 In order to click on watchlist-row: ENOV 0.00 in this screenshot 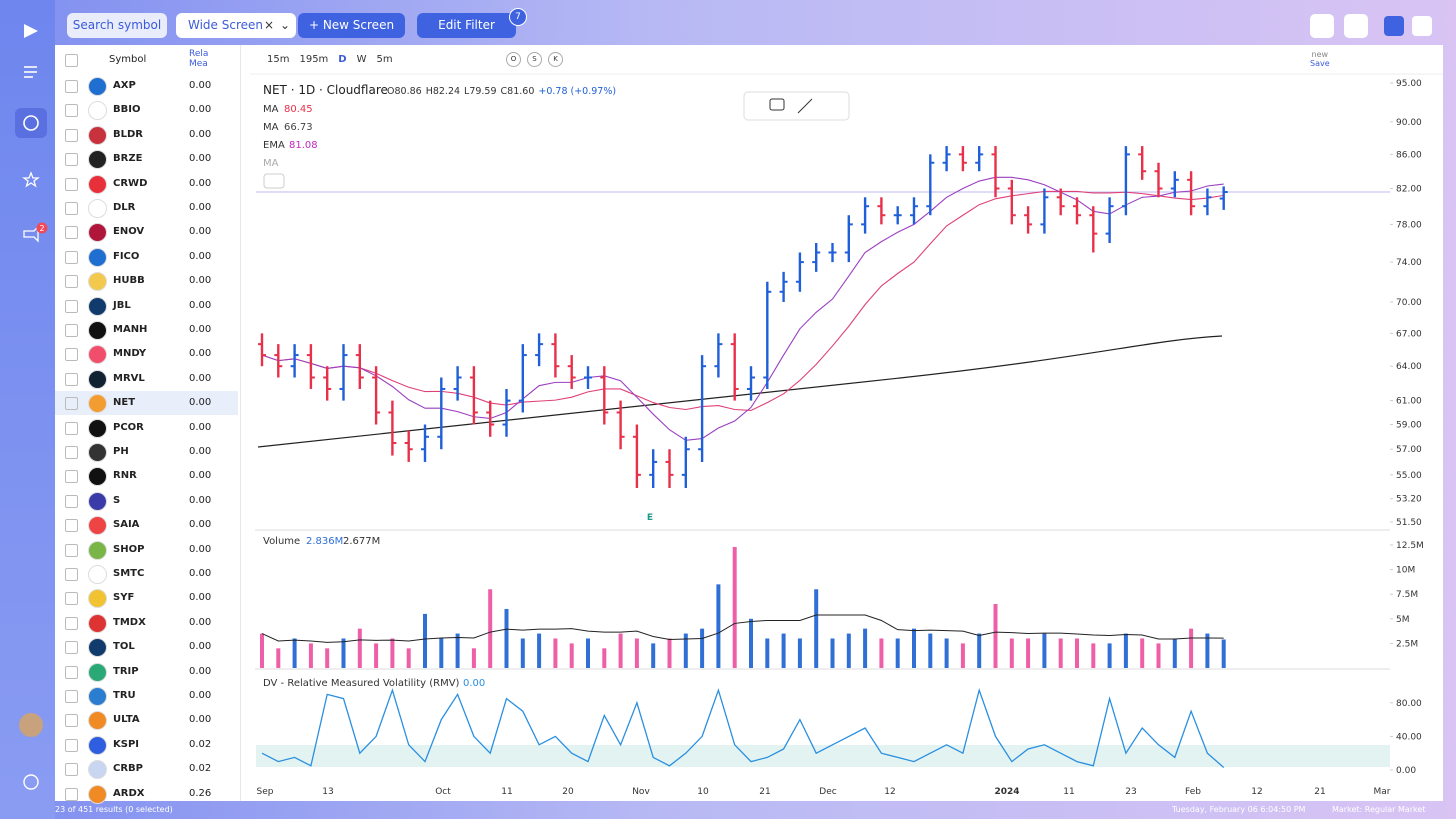, I will do `click(146, 232)`.